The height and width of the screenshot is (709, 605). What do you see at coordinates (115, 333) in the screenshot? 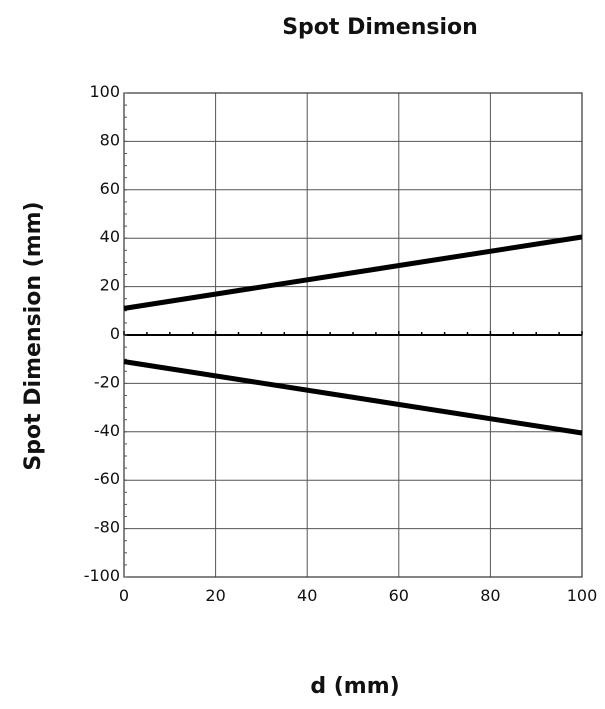
I see `y-tick-label: 0` at bounding box center [115, 333].